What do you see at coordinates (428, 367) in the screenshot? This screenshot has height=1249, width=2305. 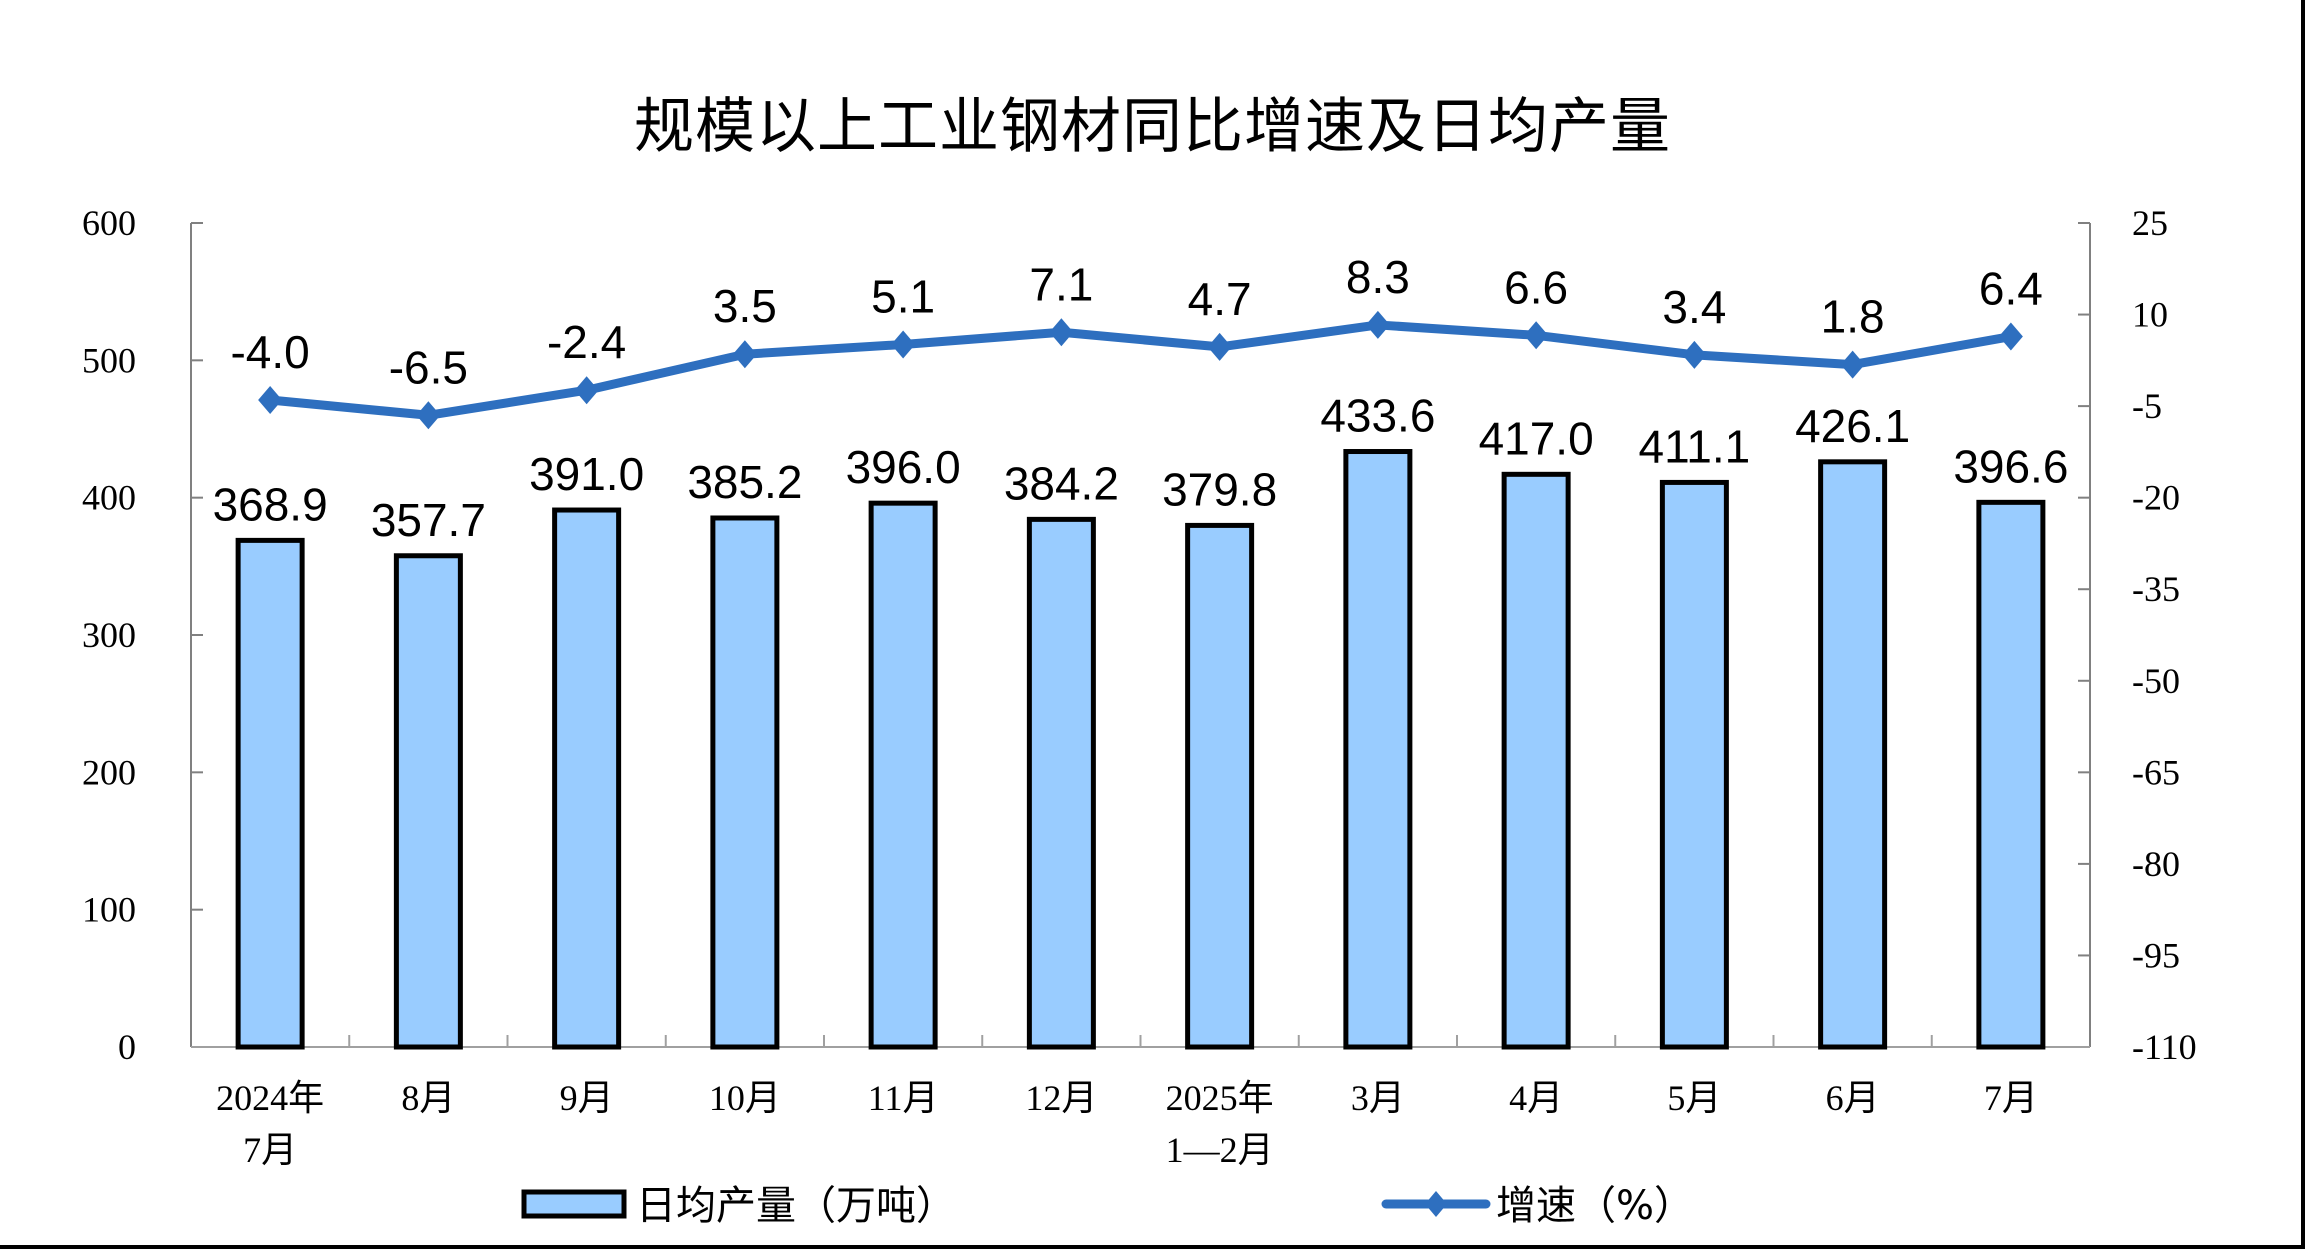 I see `line-value-label: -6.5` at bounding box center [428, 367].